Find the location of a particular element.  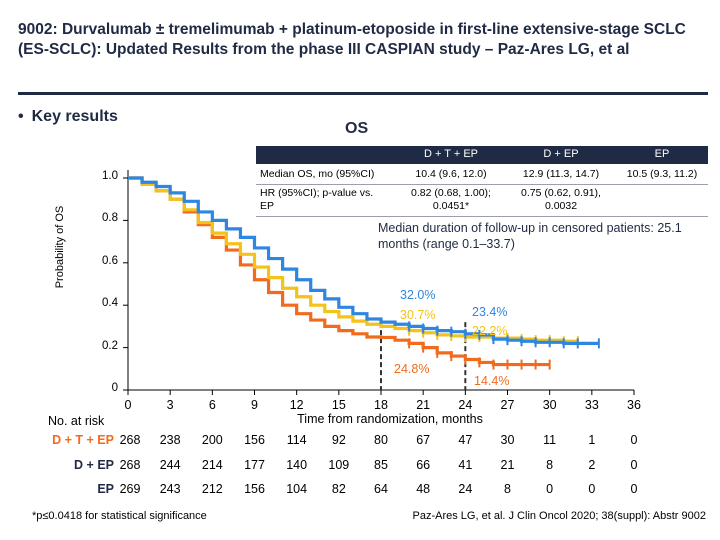

x-tick-label: 30 is located at coordinates (549, 405).